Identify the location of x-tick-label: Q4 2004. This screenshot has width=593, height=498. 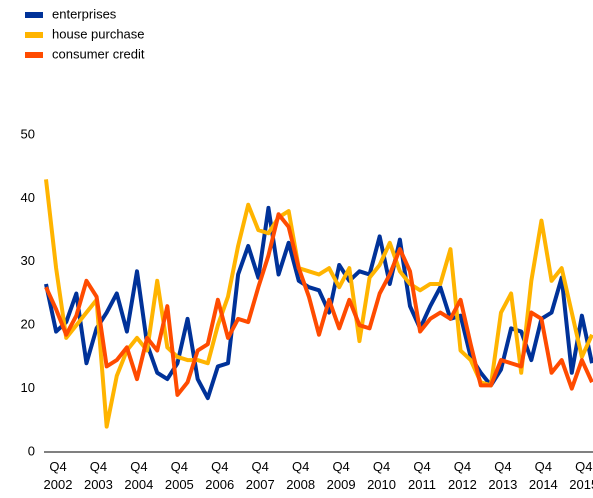
(139, 475).